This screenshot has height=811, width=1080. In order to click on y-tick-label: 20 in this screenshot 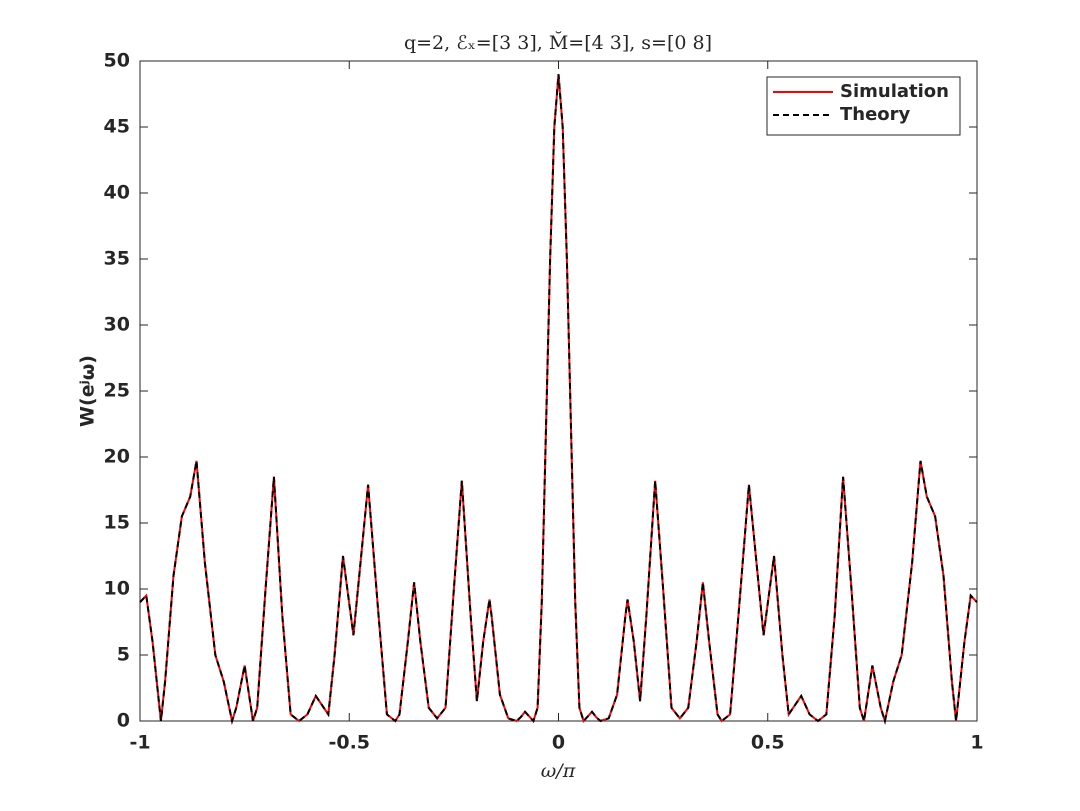, I will do `click(117, 457)`.